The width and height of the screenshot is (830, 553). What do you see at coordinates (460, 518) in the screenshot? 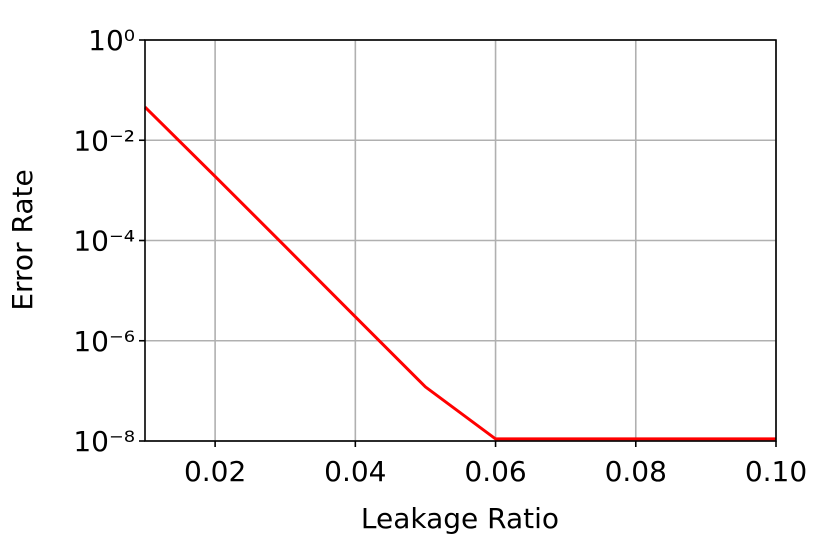
I see `x-axis-label: Leakage Ratio` at bounding box center [460, 518].